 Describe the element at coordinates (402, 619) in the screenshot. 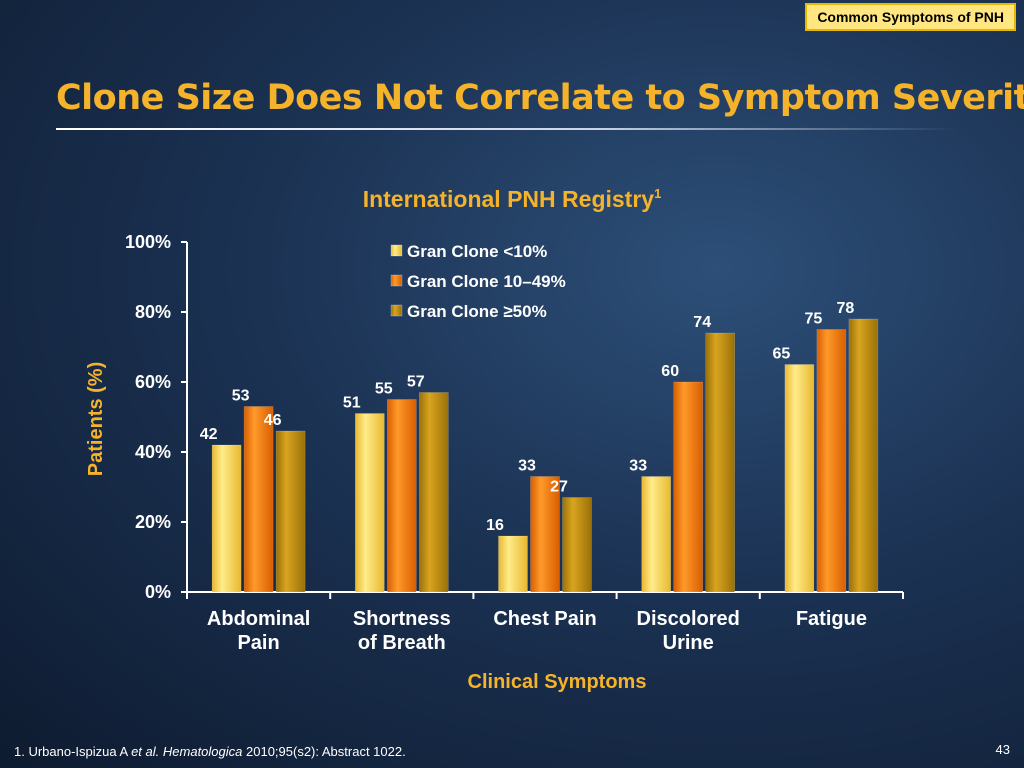

I see `x-tick-label: Shortness` at that location.